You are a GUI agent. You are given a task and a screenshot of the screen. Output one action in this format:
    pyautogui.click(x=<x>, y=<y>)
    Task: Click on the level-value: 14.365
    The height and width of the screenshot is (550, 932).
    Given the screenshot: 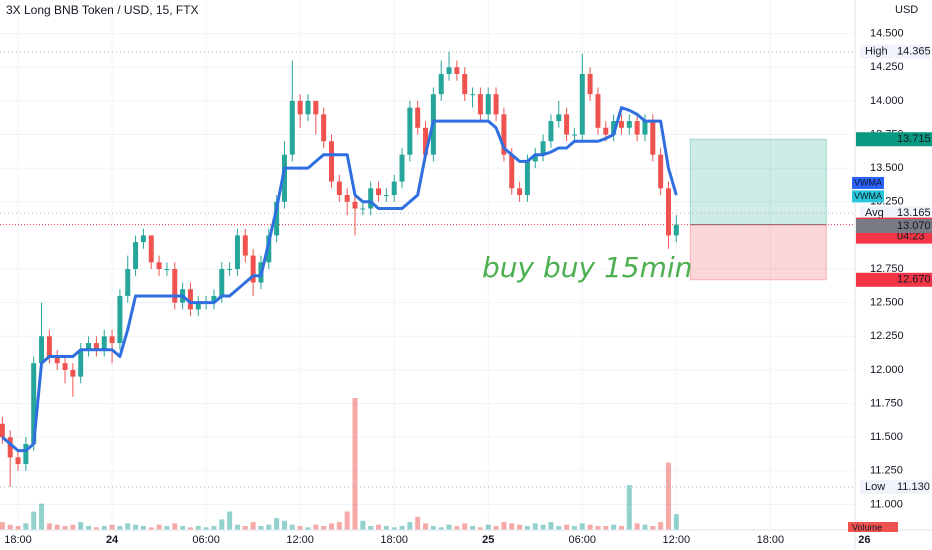 What is the action you would take?
    pyautogui.click(x=914, y=52)
    